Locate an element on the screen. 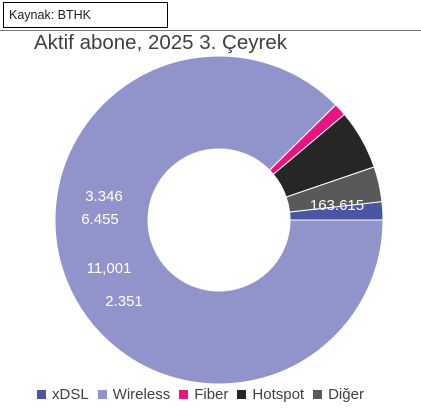 The height and width of the screenshot is (410, 421). data-label-xdsl: 3.346 is located at coordinates (104, 196).